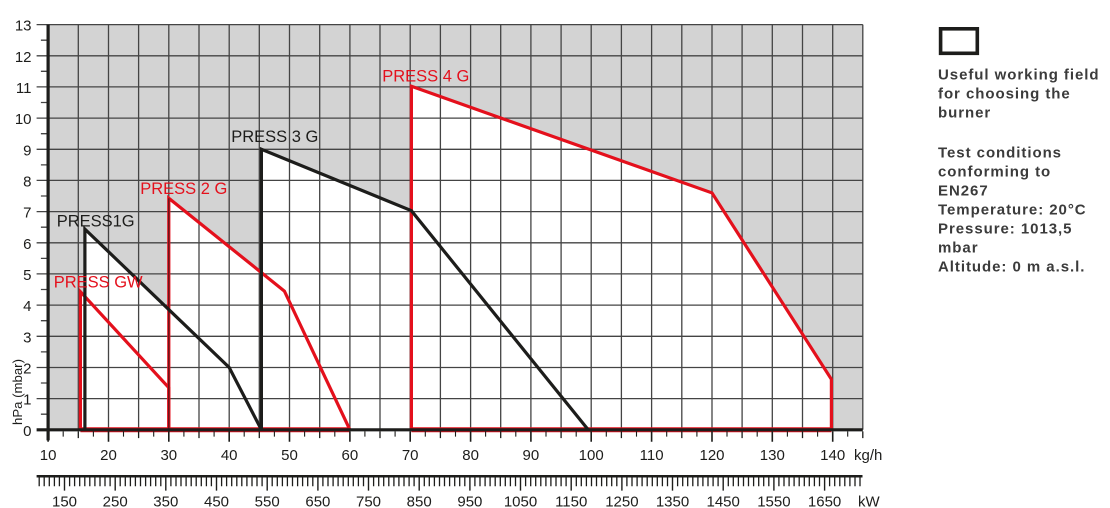  What do you see at coordinates (621, 501) in the screenshot?
I see `svg-text: 1250` at bounding box center [621, 501].